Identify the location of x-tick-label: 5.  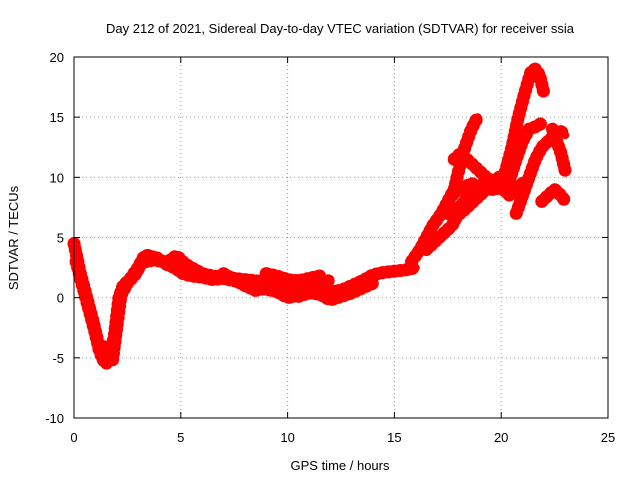
(180, 437).